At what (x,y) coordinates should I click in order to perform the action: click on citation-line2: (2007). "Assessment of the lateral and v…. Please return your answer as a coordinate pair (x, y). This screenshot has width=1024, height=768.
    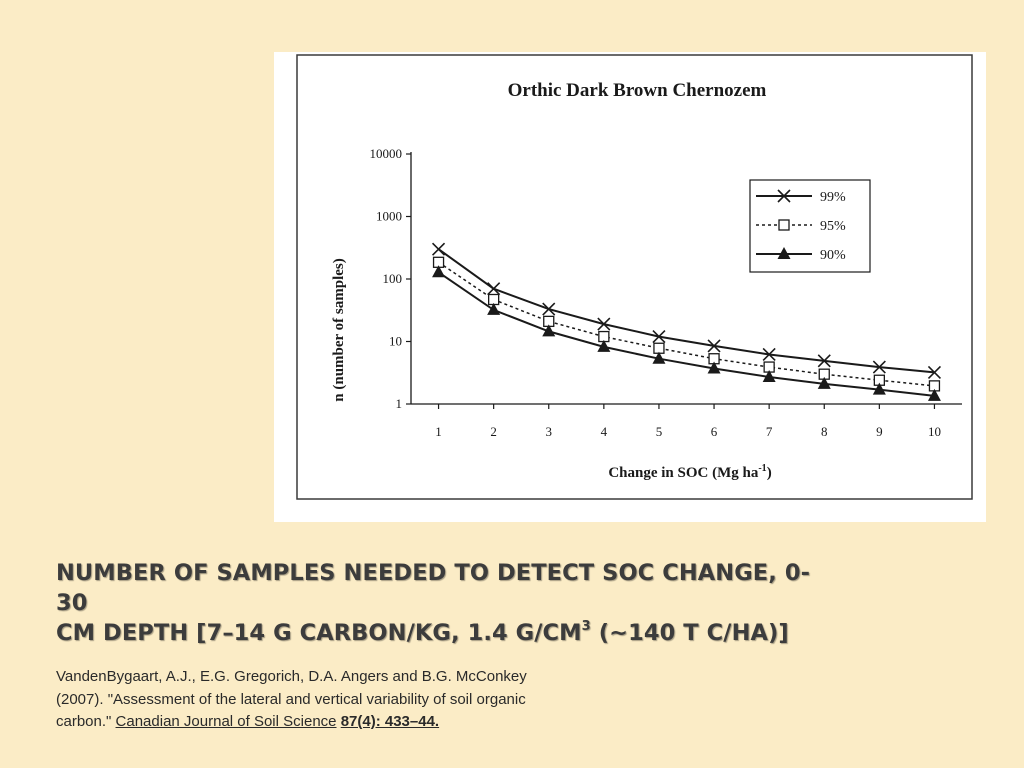
    Looking at the image, I should click on (291, 699).